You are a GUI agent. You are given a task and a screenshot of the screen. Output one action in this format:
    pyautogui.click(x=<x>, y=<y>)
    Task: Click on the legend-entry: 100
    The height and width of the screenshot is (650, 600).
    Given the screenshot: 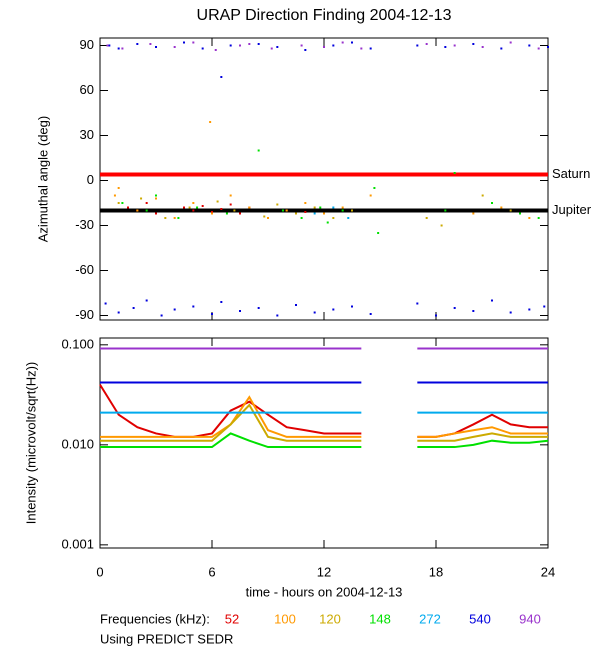 What is the action you would take?
    pyautogui.click(x=285, y=618)
    